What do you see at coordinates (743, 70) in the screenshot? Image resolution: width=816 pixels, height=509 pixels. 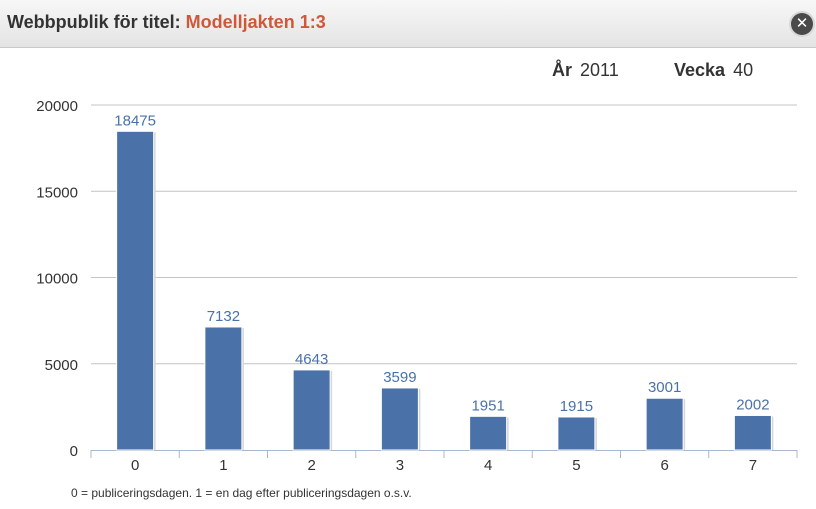 I see `week-value: 40` at bounding box center [743, 70].